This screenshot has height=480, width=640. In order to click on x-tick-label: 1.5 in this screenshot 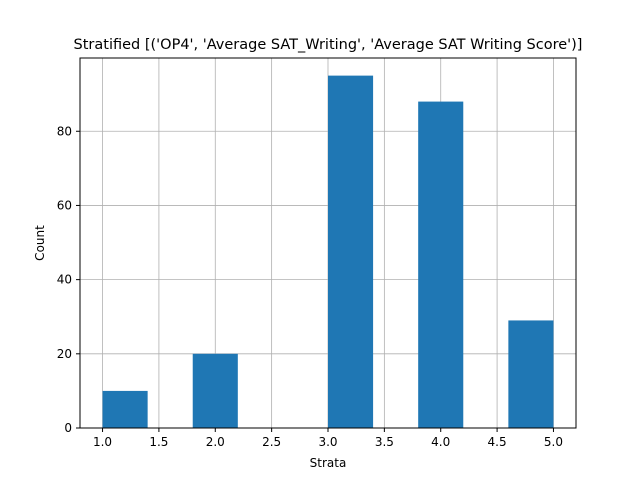, I will do `click(158, 442)`.